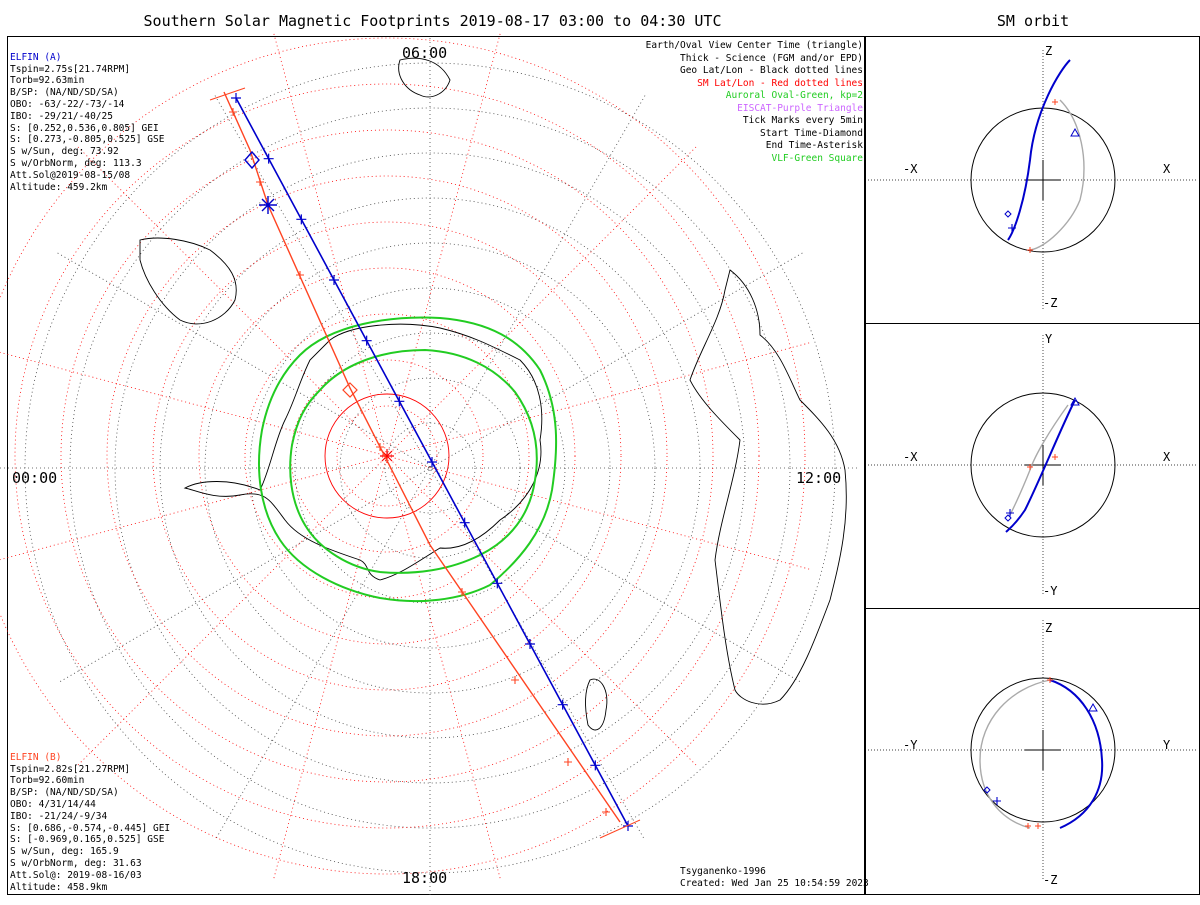 This screenshot has height=905, width=1200. Describe the element at coordinates (87, 140) in the screenshot. I see `elfin-a-line: S: [0.273,-0.805,0.525] GSE` at that location.